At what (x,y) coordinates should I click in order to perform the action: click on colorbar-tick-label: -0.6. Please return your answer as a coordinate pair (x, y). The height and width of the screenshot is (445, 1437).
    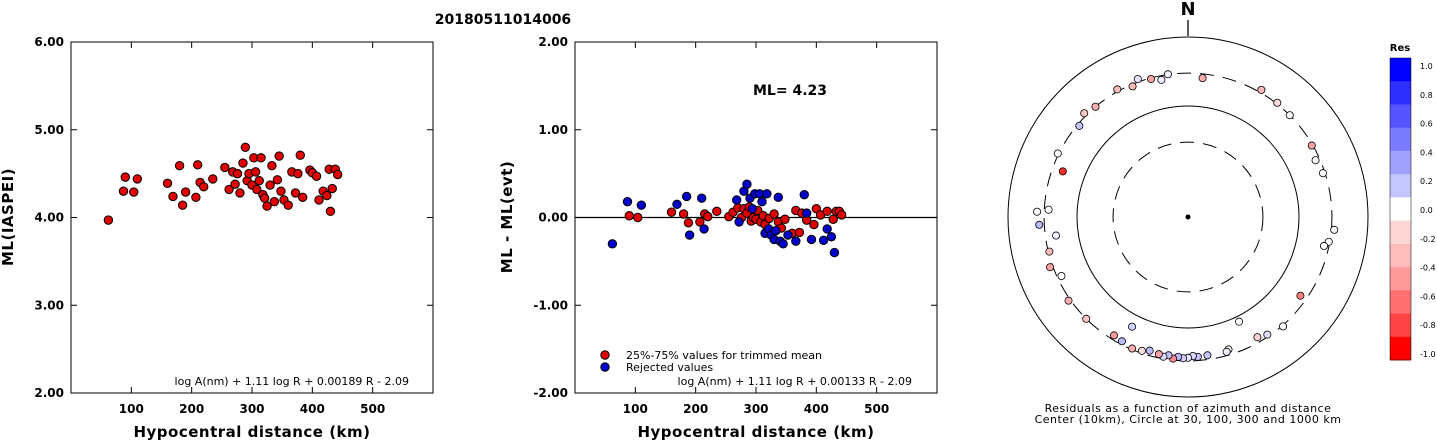
    Looking at the image, I should click on (1428, 296).